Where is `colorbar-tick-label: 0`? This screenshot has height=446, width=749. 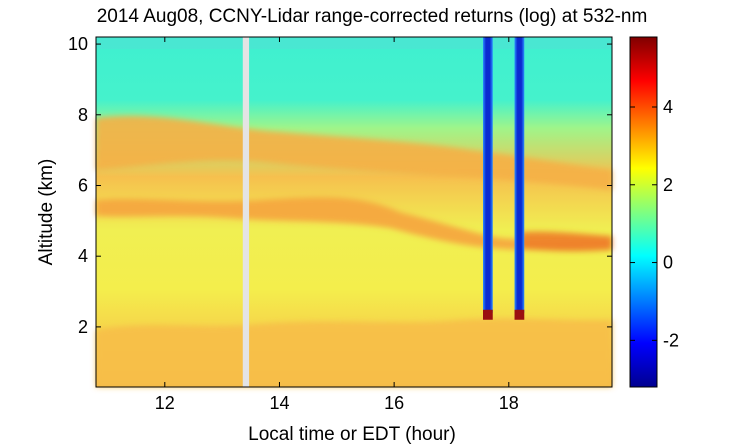 colorbar-tick-label: 0 is located at coordinates (668, 263).